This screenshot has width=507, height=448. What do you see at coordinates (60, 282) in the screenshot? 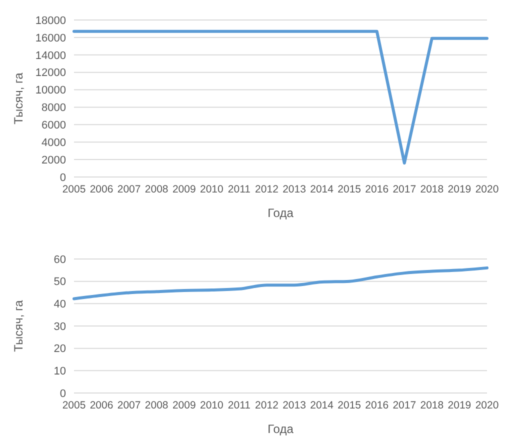
I see `y-tick-label: 50` at bounding box center [60, 282].